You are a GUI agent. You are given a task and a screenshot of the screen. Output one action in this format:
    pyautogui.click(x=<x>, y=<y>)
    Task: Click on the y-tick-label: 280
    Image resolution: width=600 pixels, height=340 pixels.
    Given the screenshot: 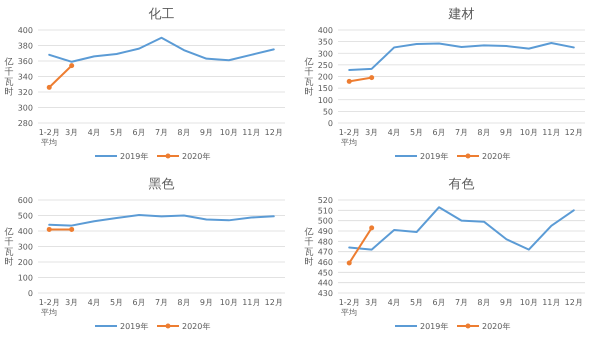 What is the action you would take?
    pyautogui.click(x=25, y=123)
    